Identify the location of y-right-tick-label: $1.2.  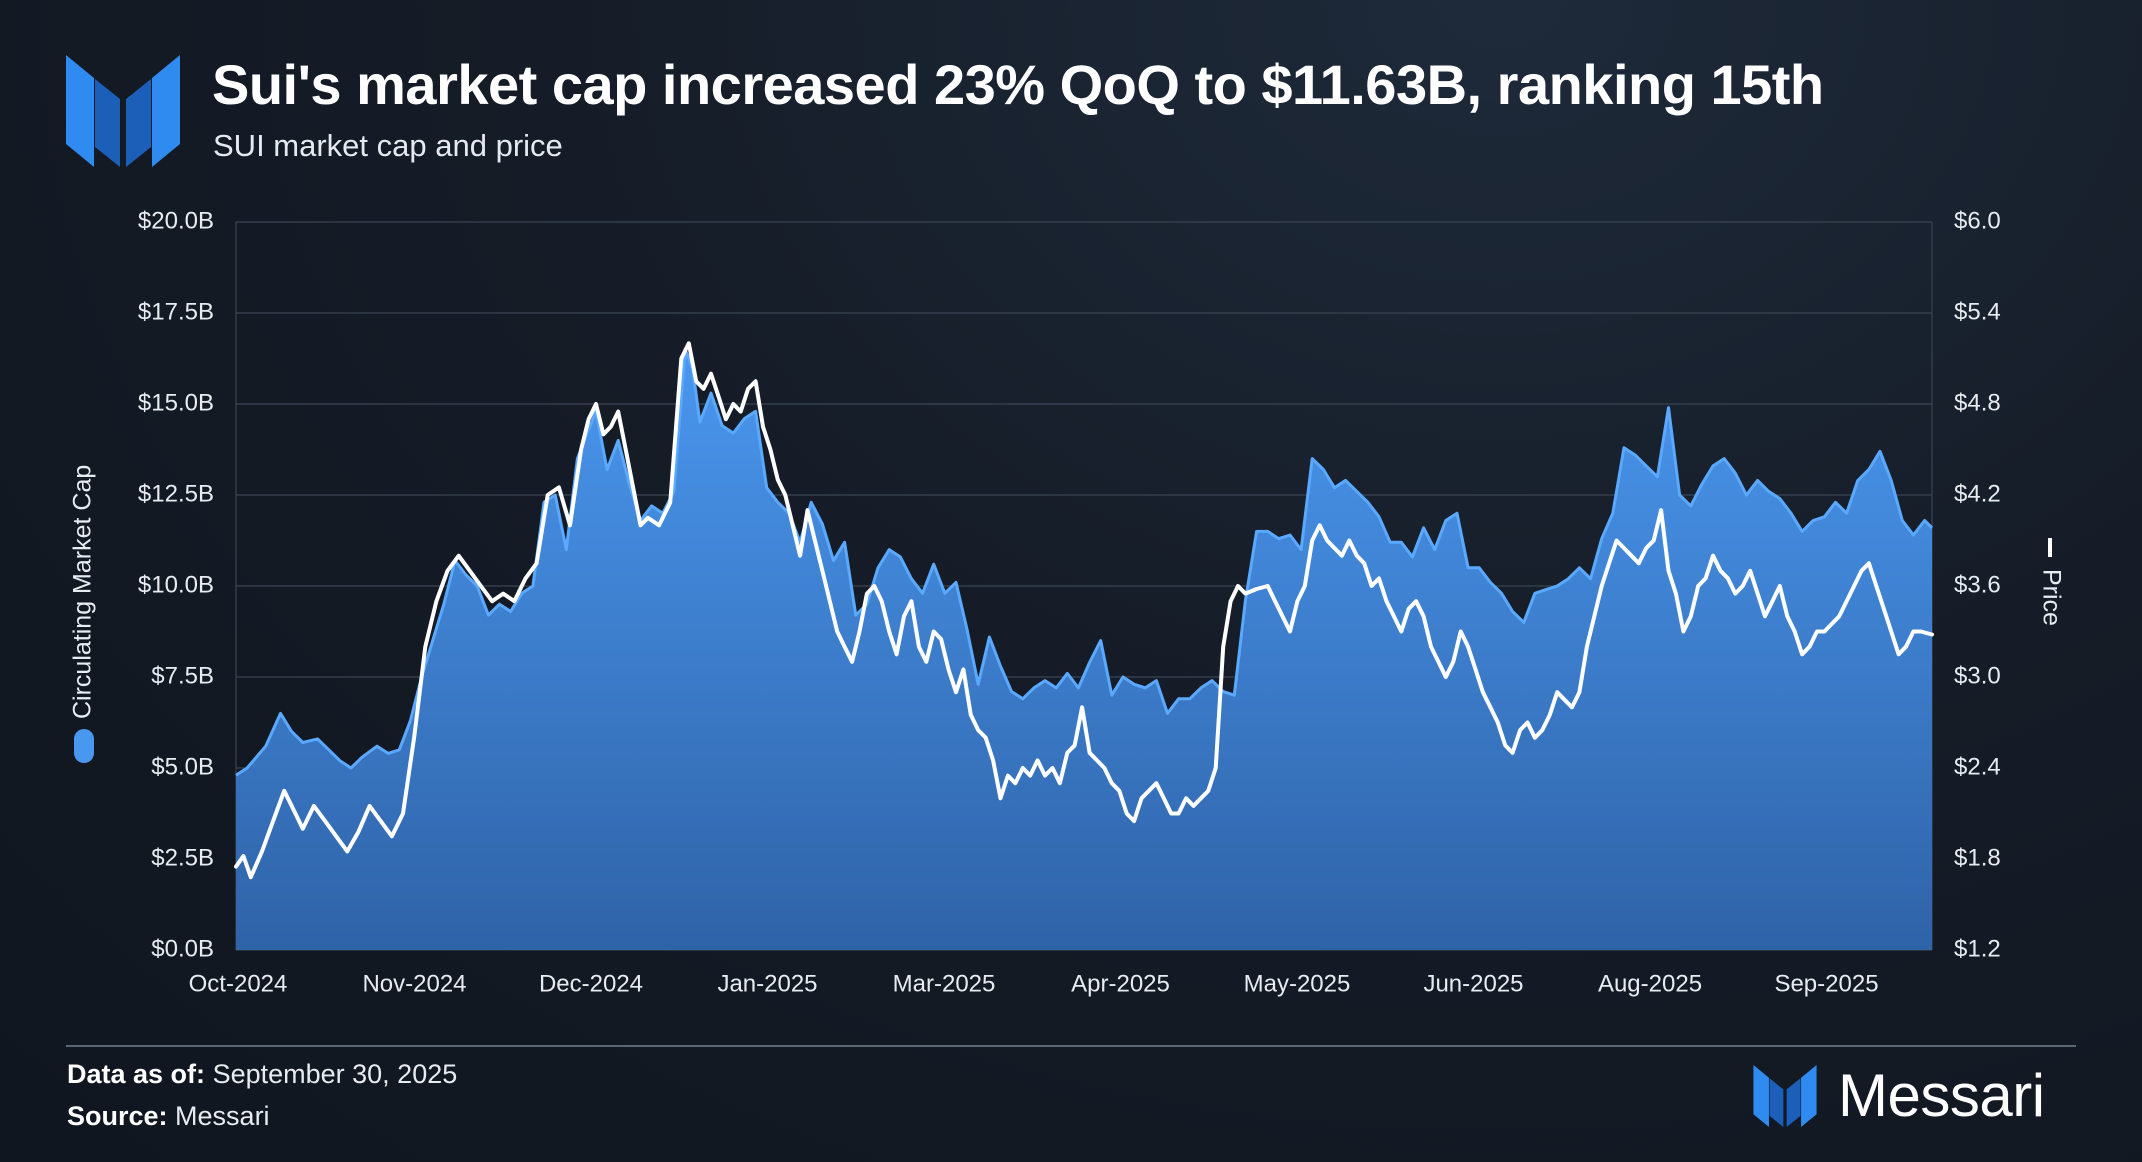
(1977, 948).